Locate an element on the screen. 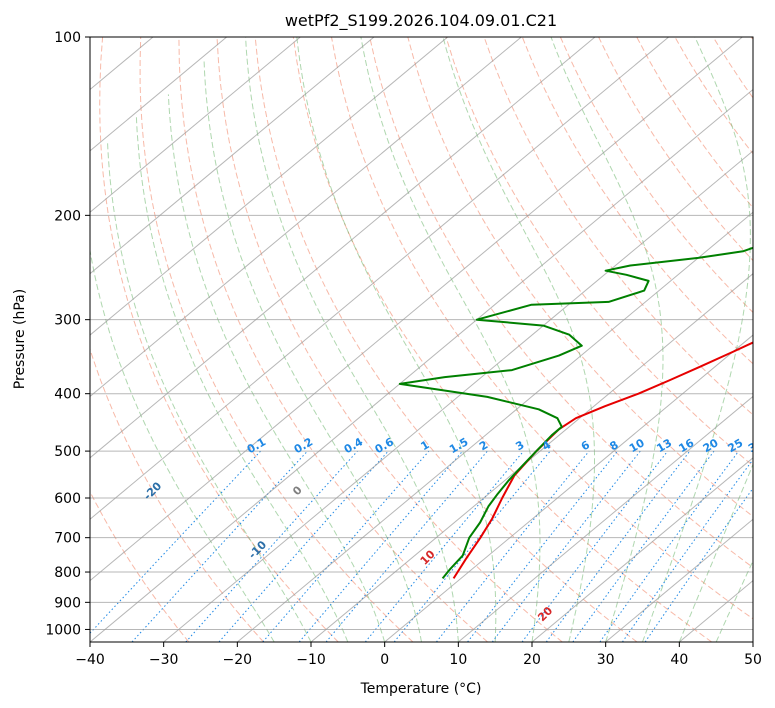 The image size is (775, 708). x-tick-label: 30 is located at coordinates (606, 660).